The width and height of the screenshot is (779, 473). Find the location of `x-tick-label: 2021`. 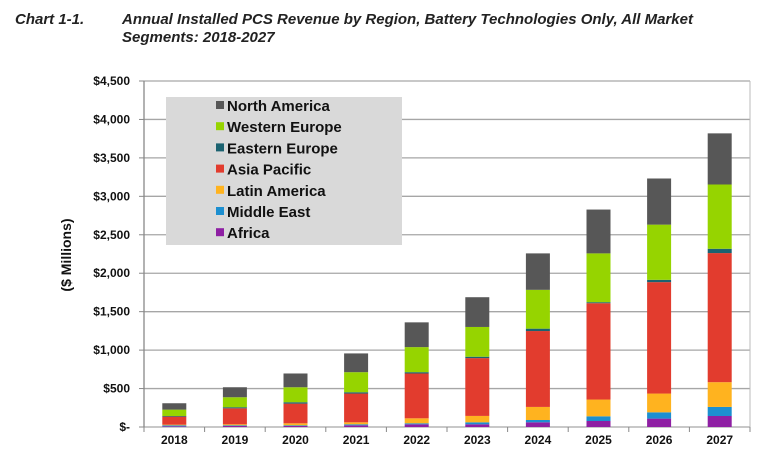

x-tick-label: 2021 is located at coordinates (356, 440).